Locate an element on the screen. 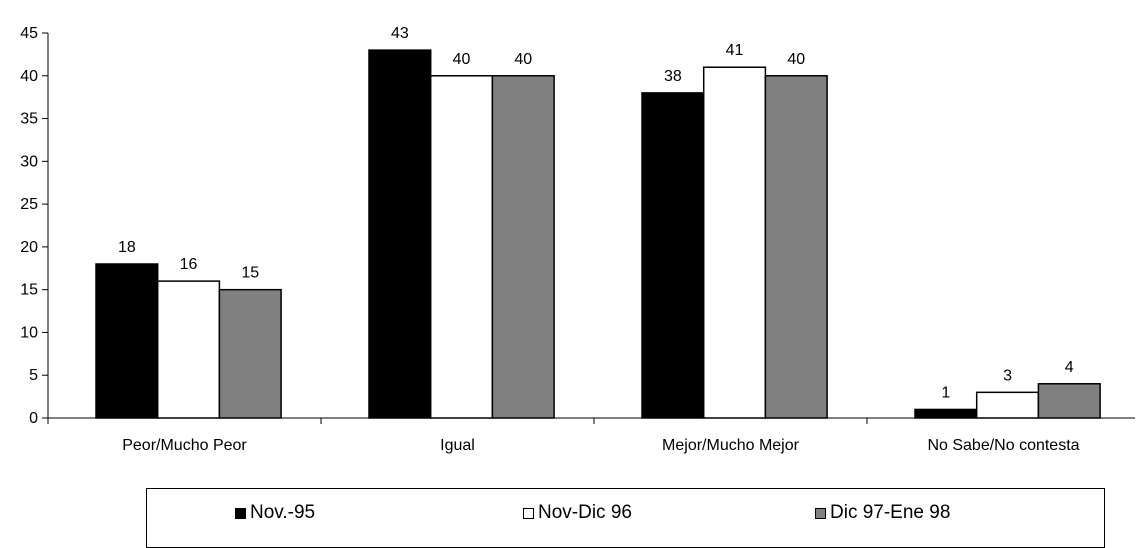 The width and height of the screenshot is (1141, 548). legend-label-dic-97-ene-98: Dic 97-Ene 98 is located at coordinates (890, 512).